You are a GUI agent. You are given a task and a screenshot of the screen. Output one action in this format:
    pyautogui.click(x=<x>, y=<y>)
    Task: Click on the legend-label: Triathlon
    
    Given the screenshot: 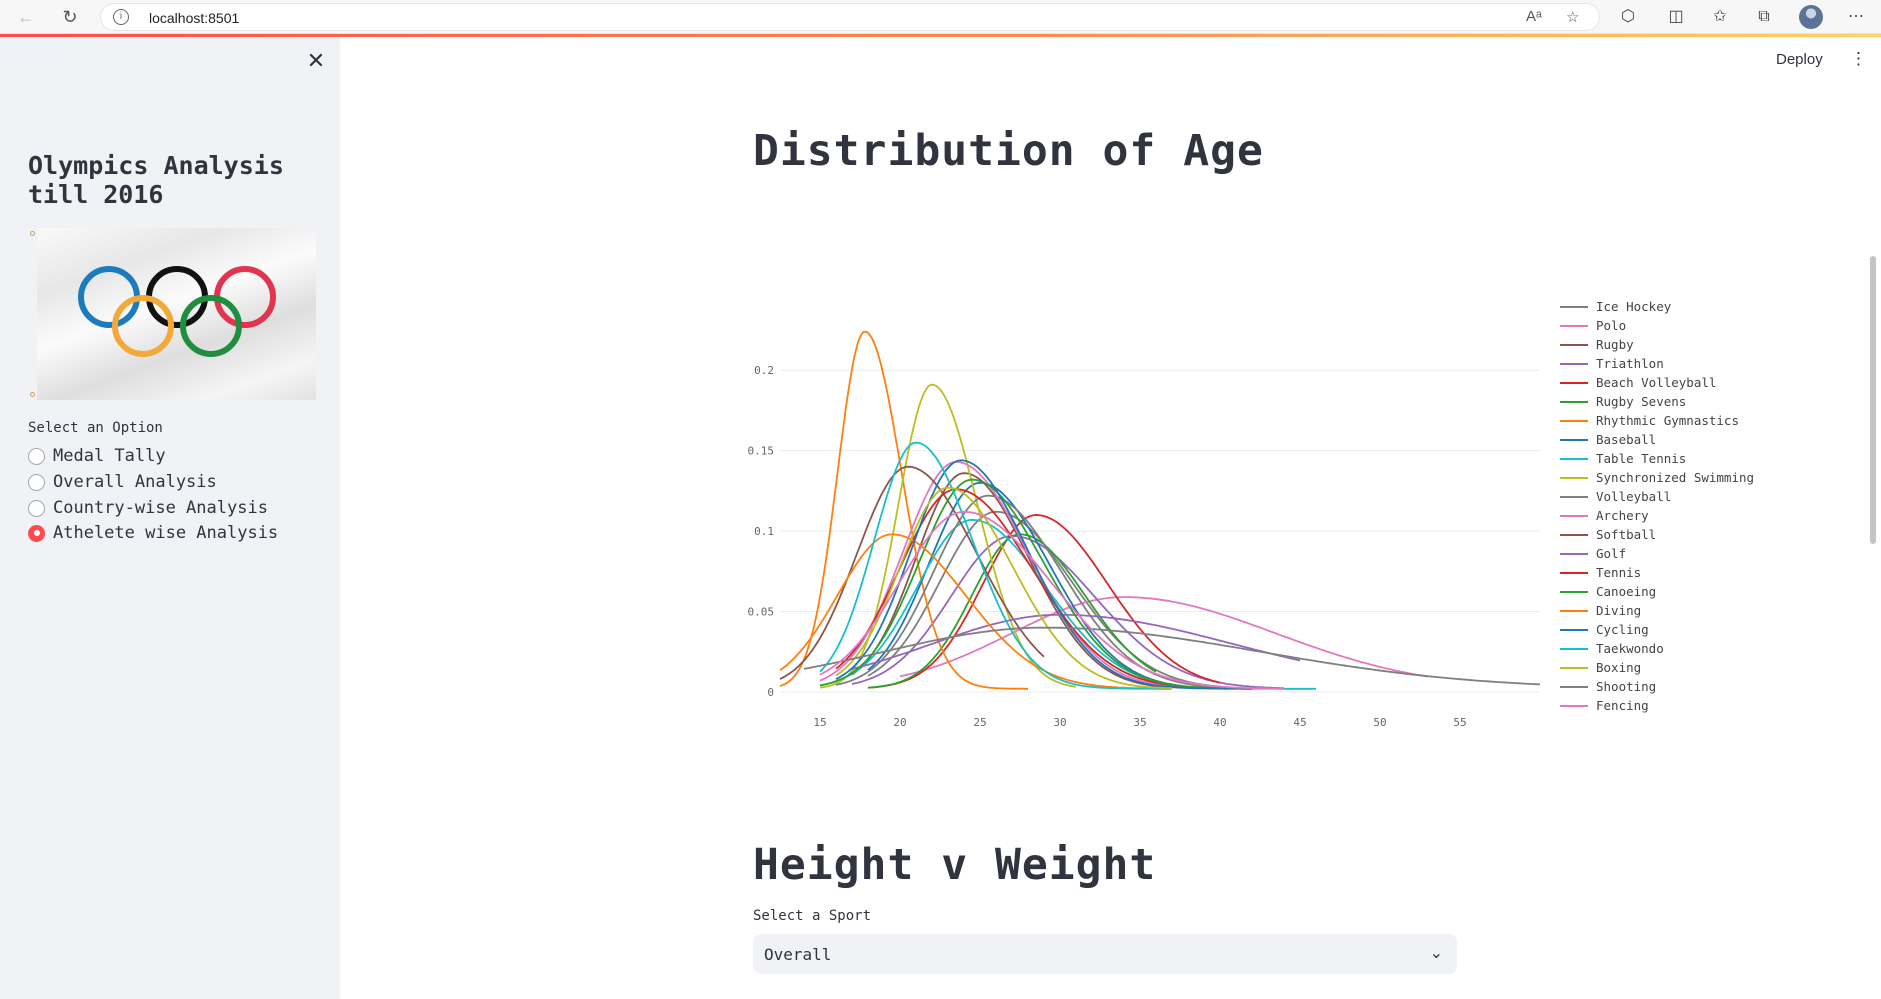 What is the action you would take?
    pyautogui.click(x=1630, y=363)
    